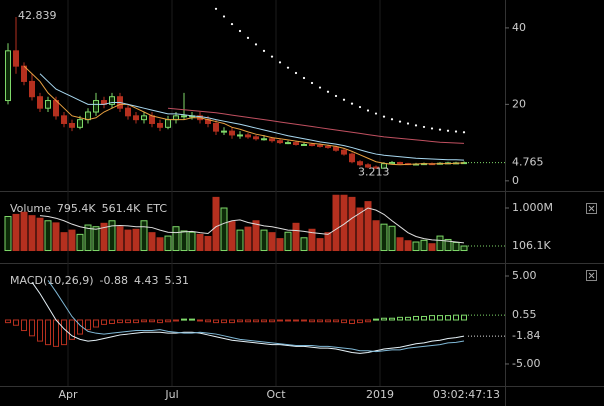 This screenshot has height=406, width=604. Describe the element at coordinates (466, 394) in the screenshot. I see `countdown: 03:02:47:13` at that location.